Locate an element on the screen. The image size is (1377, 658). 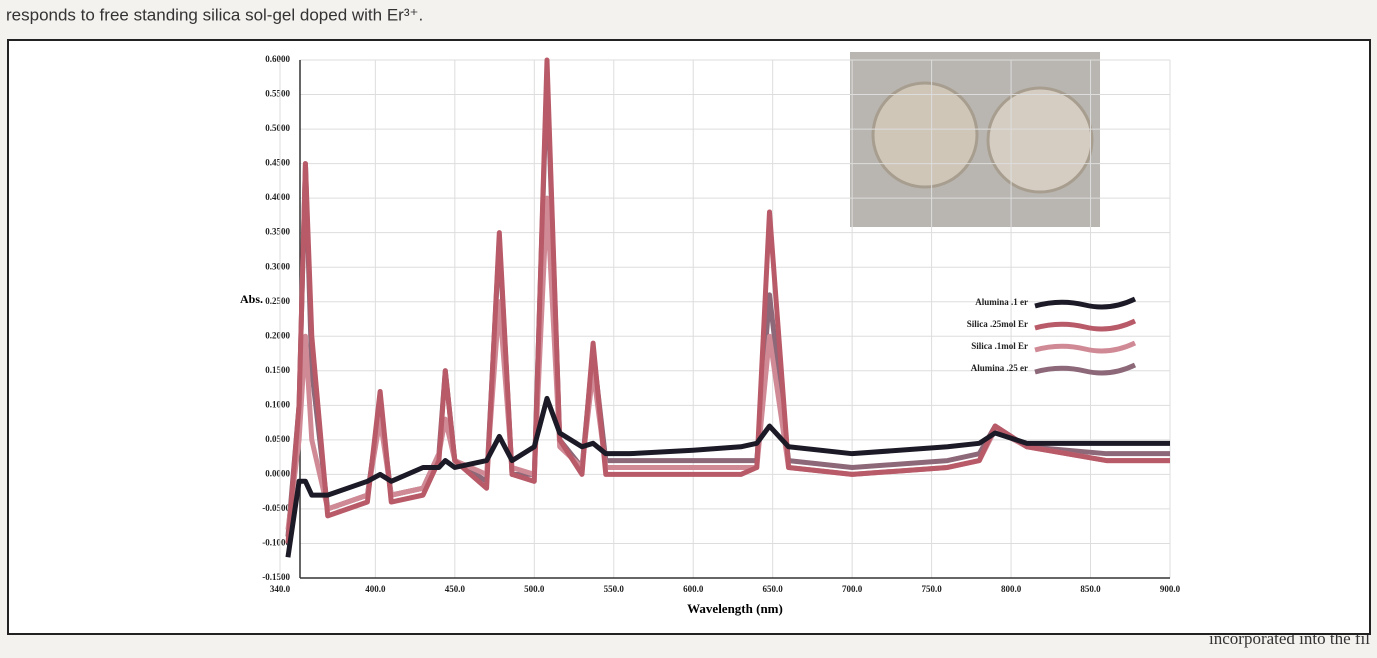
x-tick-label: 340.0 is located at coordinates (280, 589).